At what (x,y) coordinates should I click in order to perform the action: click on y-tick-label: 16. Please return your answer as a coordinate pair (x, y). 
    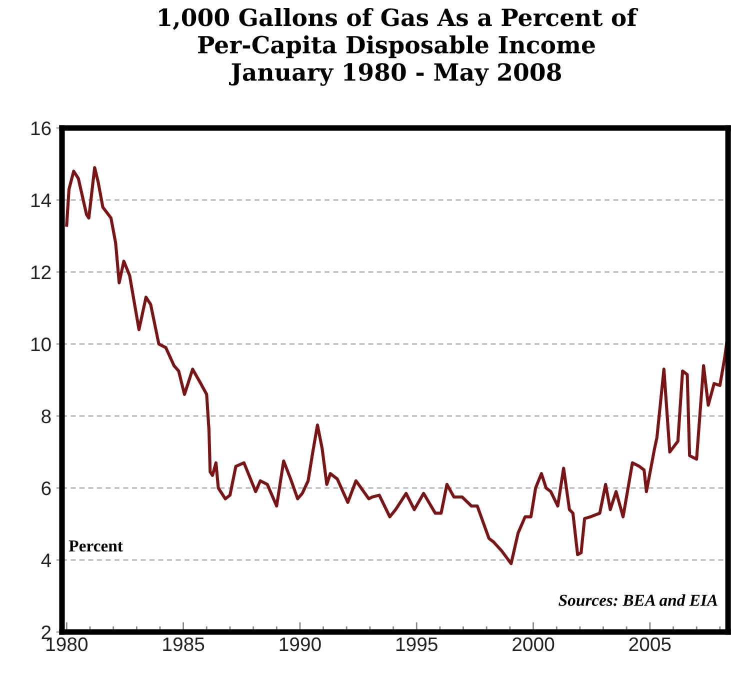
    Looking at the image, I should click on (41, 128).